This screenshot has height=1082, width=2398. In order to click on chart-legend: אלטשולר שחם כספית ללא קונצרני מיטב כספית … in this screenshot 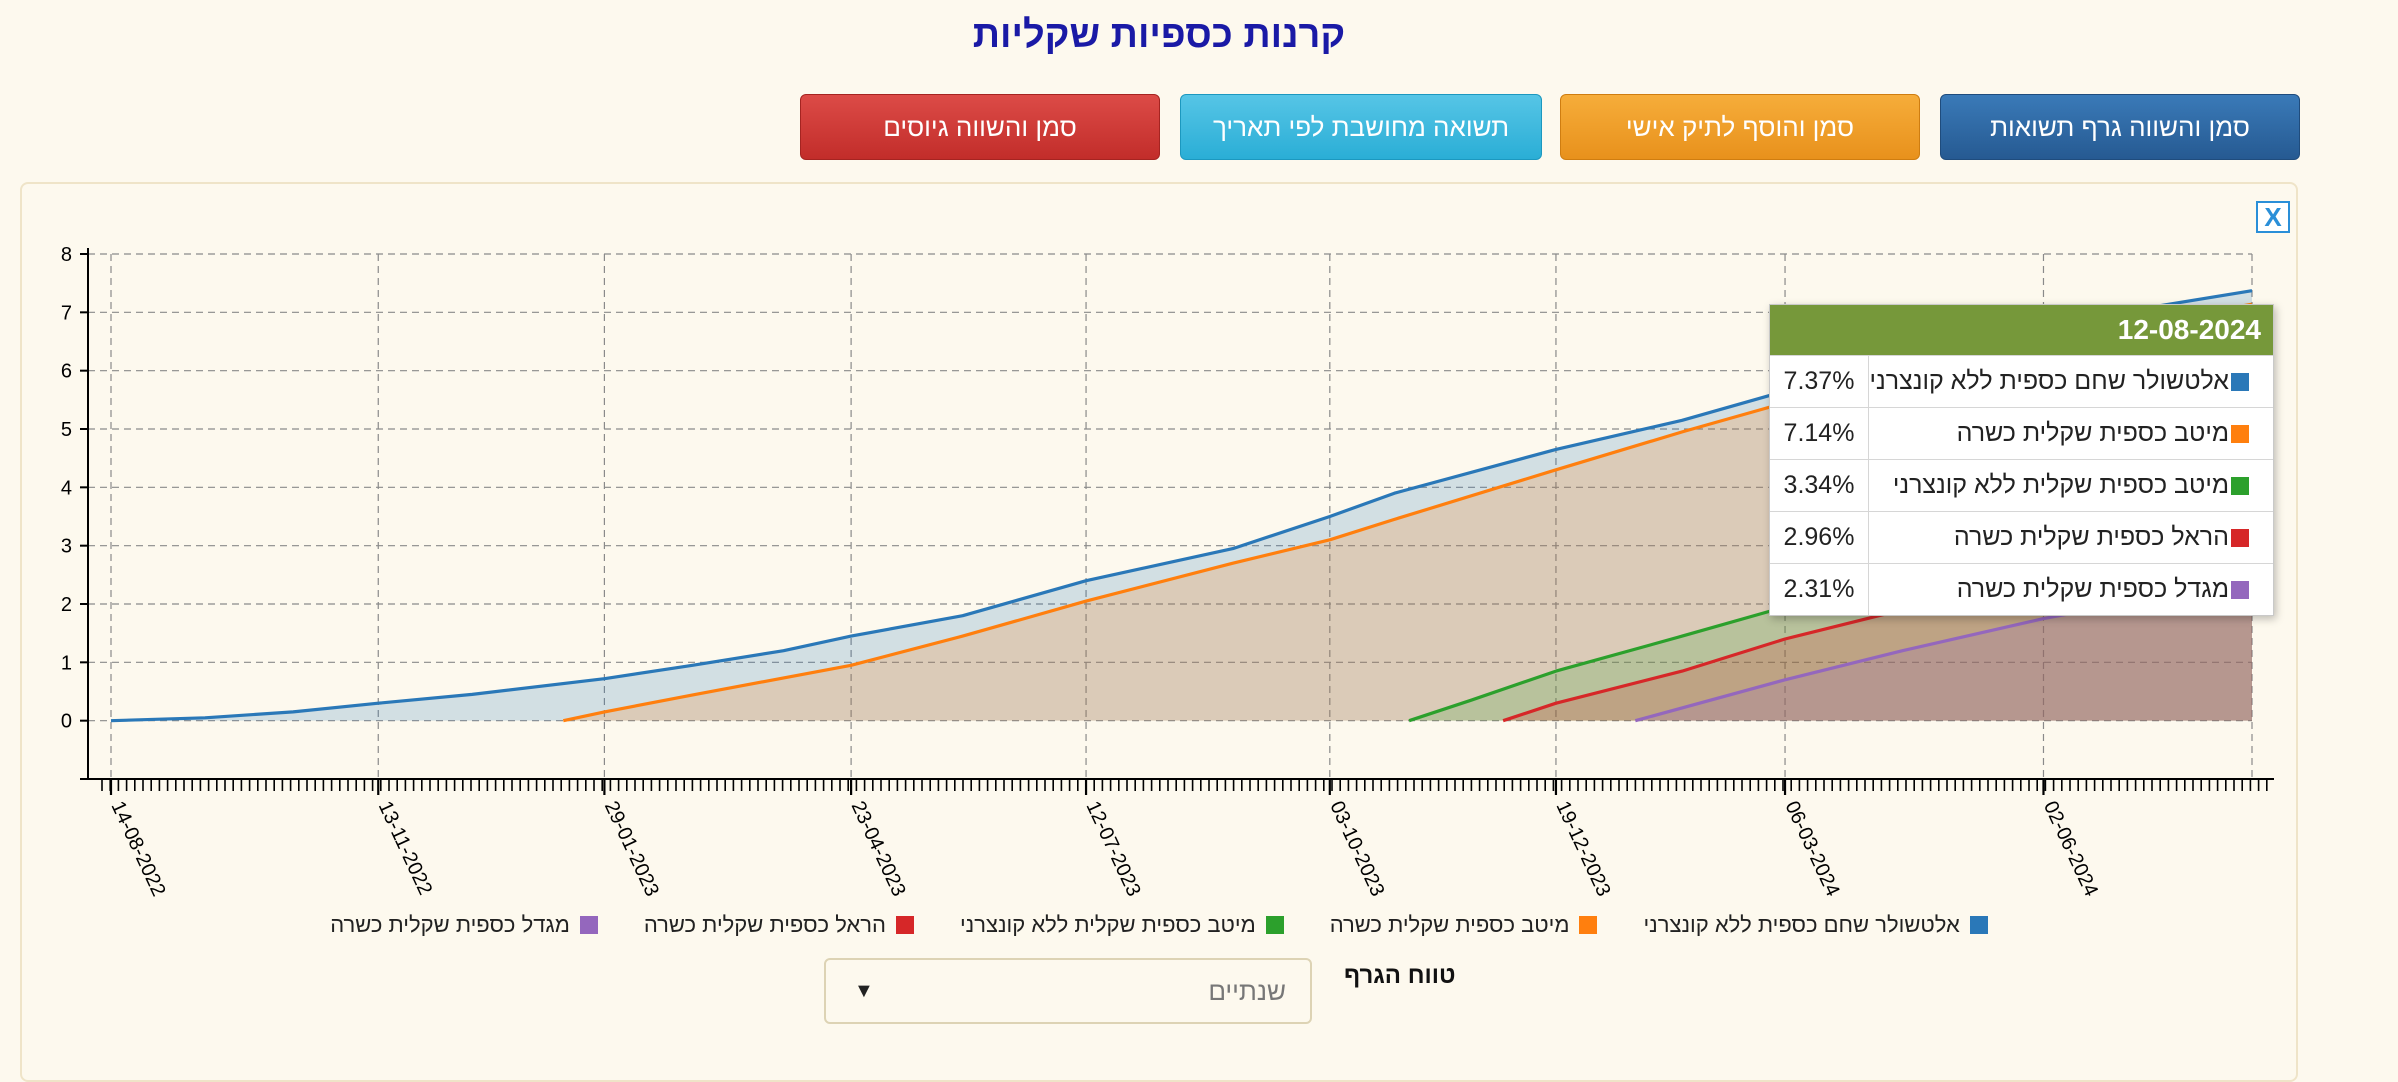, I will do `click(1159, 925)`.